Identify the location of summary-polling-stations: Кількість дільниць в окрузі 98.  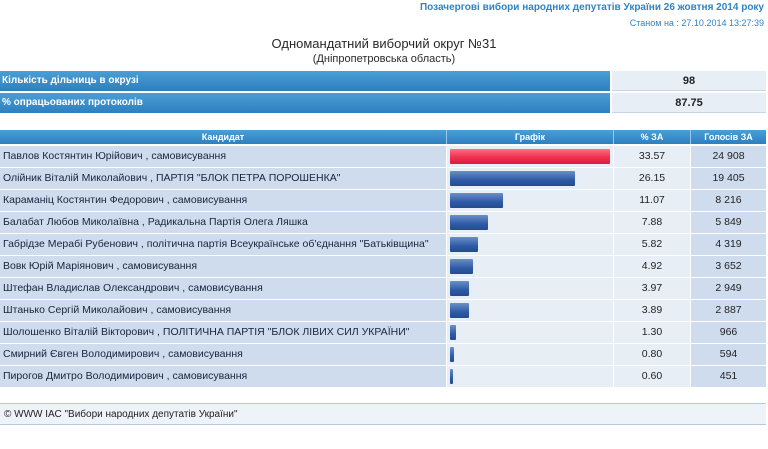
(383, 81).